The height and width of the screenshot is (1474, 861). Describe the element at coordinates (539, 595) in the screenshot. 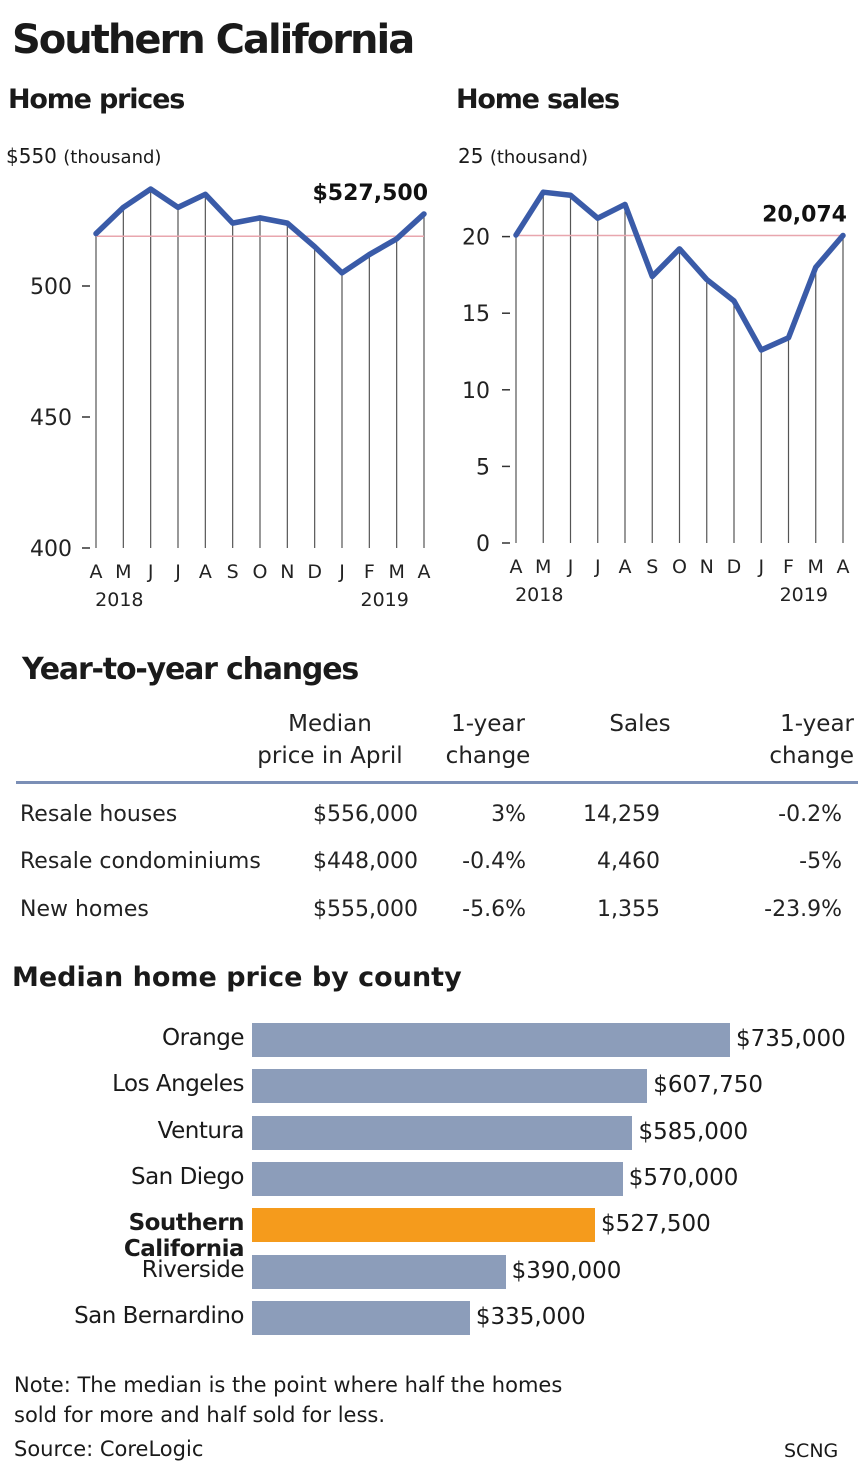

I see `sales-year-label: 2018` at that location.